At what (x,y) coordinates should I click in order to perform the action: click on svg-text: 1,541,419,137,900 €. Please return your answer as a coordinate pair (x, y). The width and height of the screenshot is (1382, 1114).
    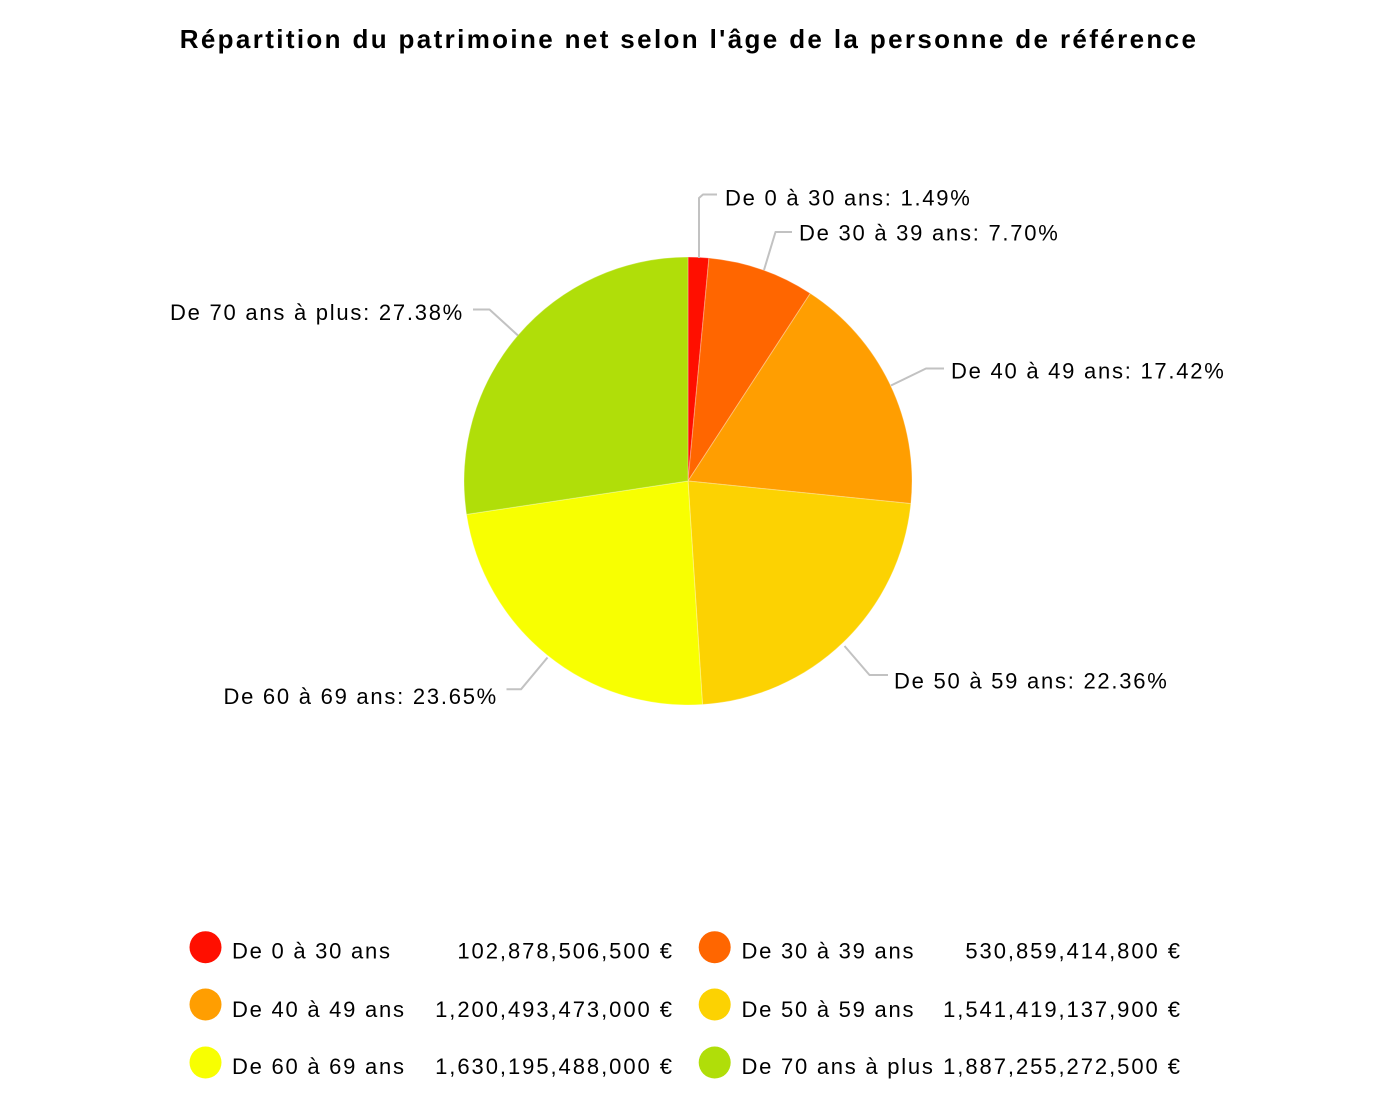
    Looking at the image, I should click on (1062, 1009).